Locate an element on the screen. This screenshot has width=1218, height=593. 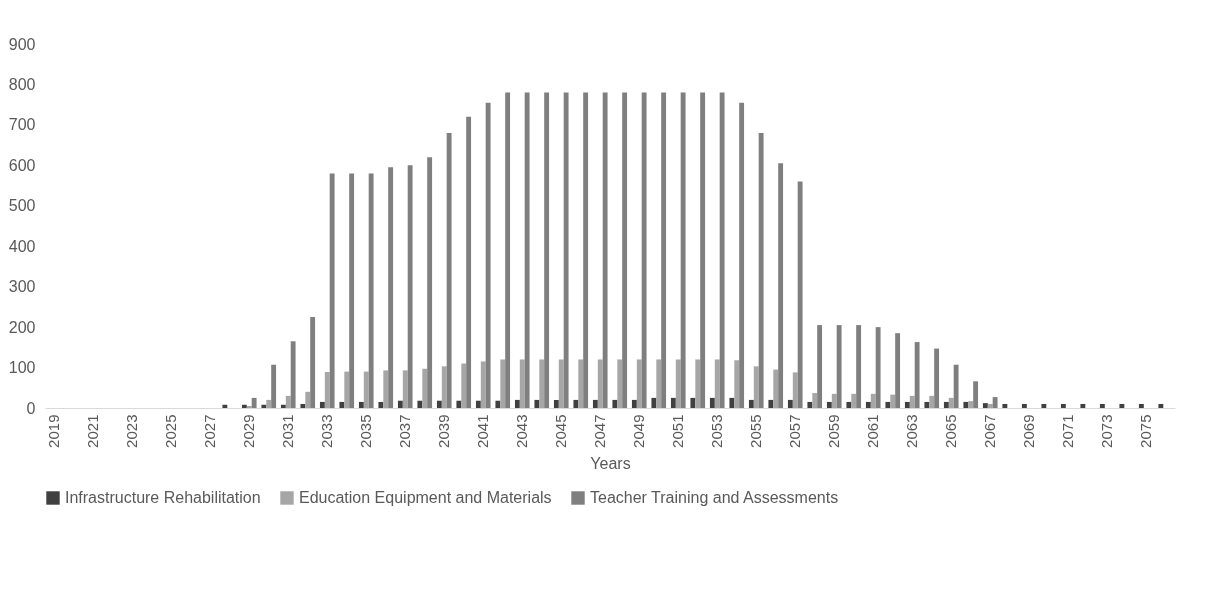
x-tick-label: 2023 is located at coordinates (132, 431).